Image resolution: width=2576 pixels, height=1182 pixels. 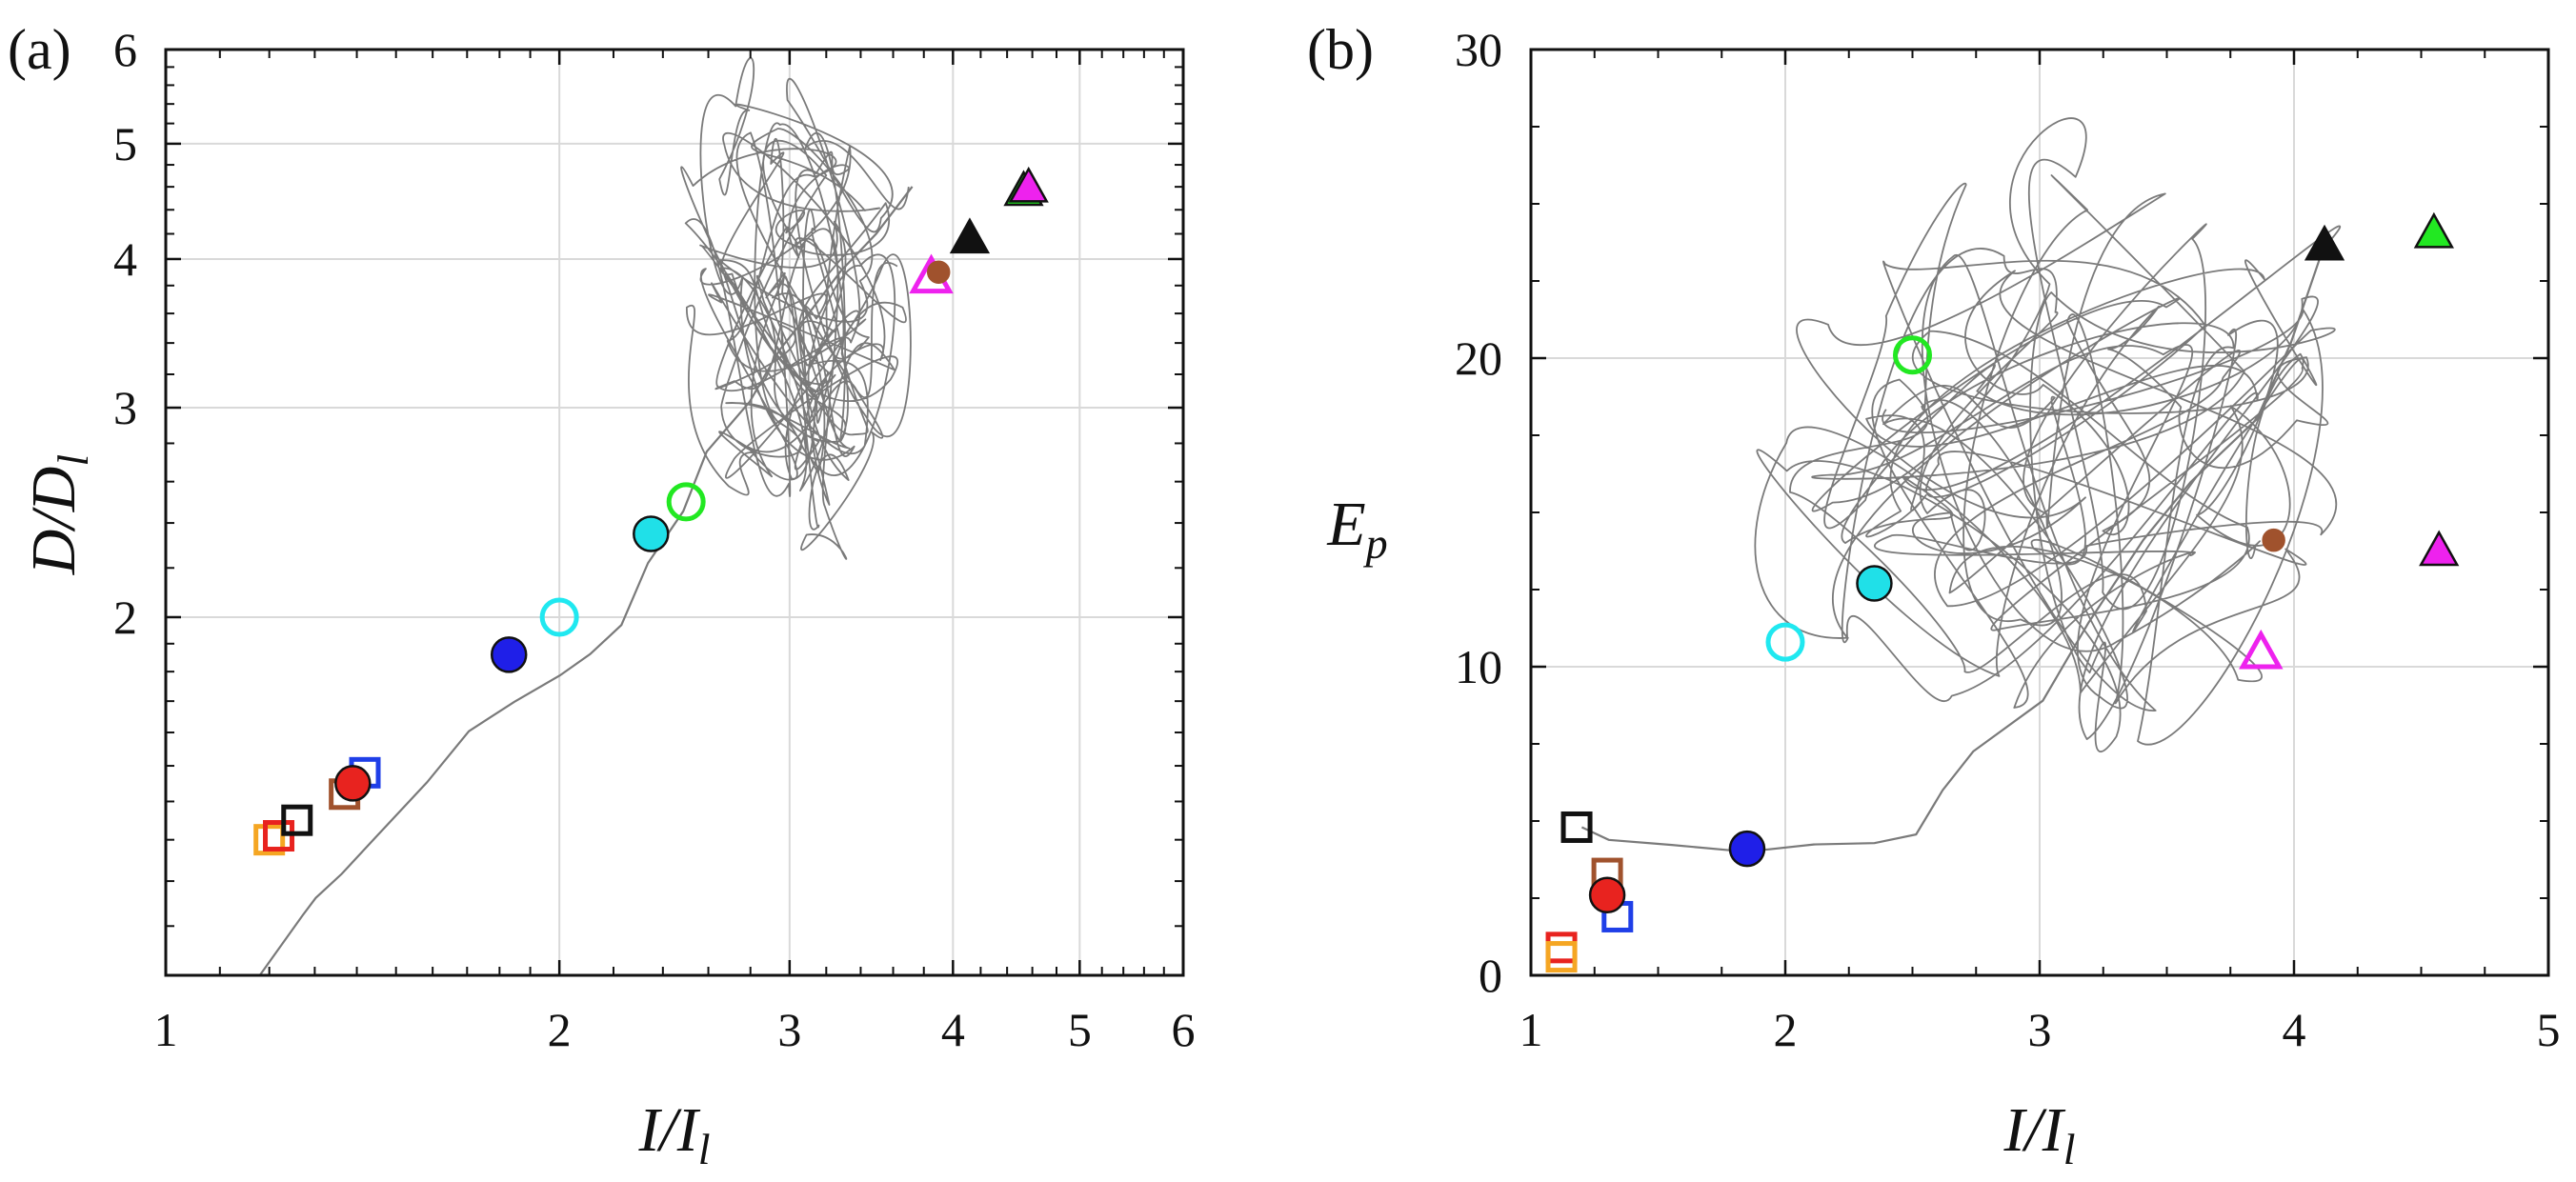 I want to click on b-ytick-label: 0, so click(x=1490, y=975).